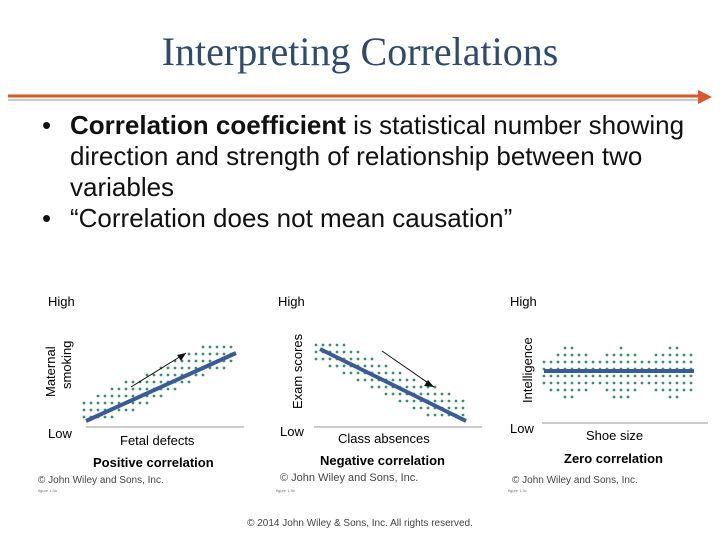 Image resolution: width=720 pixels, height=540 pixels. Describe the element at coordinates (66, 365) in the screenshot. I see `y-axis-label: smoking` at that location.